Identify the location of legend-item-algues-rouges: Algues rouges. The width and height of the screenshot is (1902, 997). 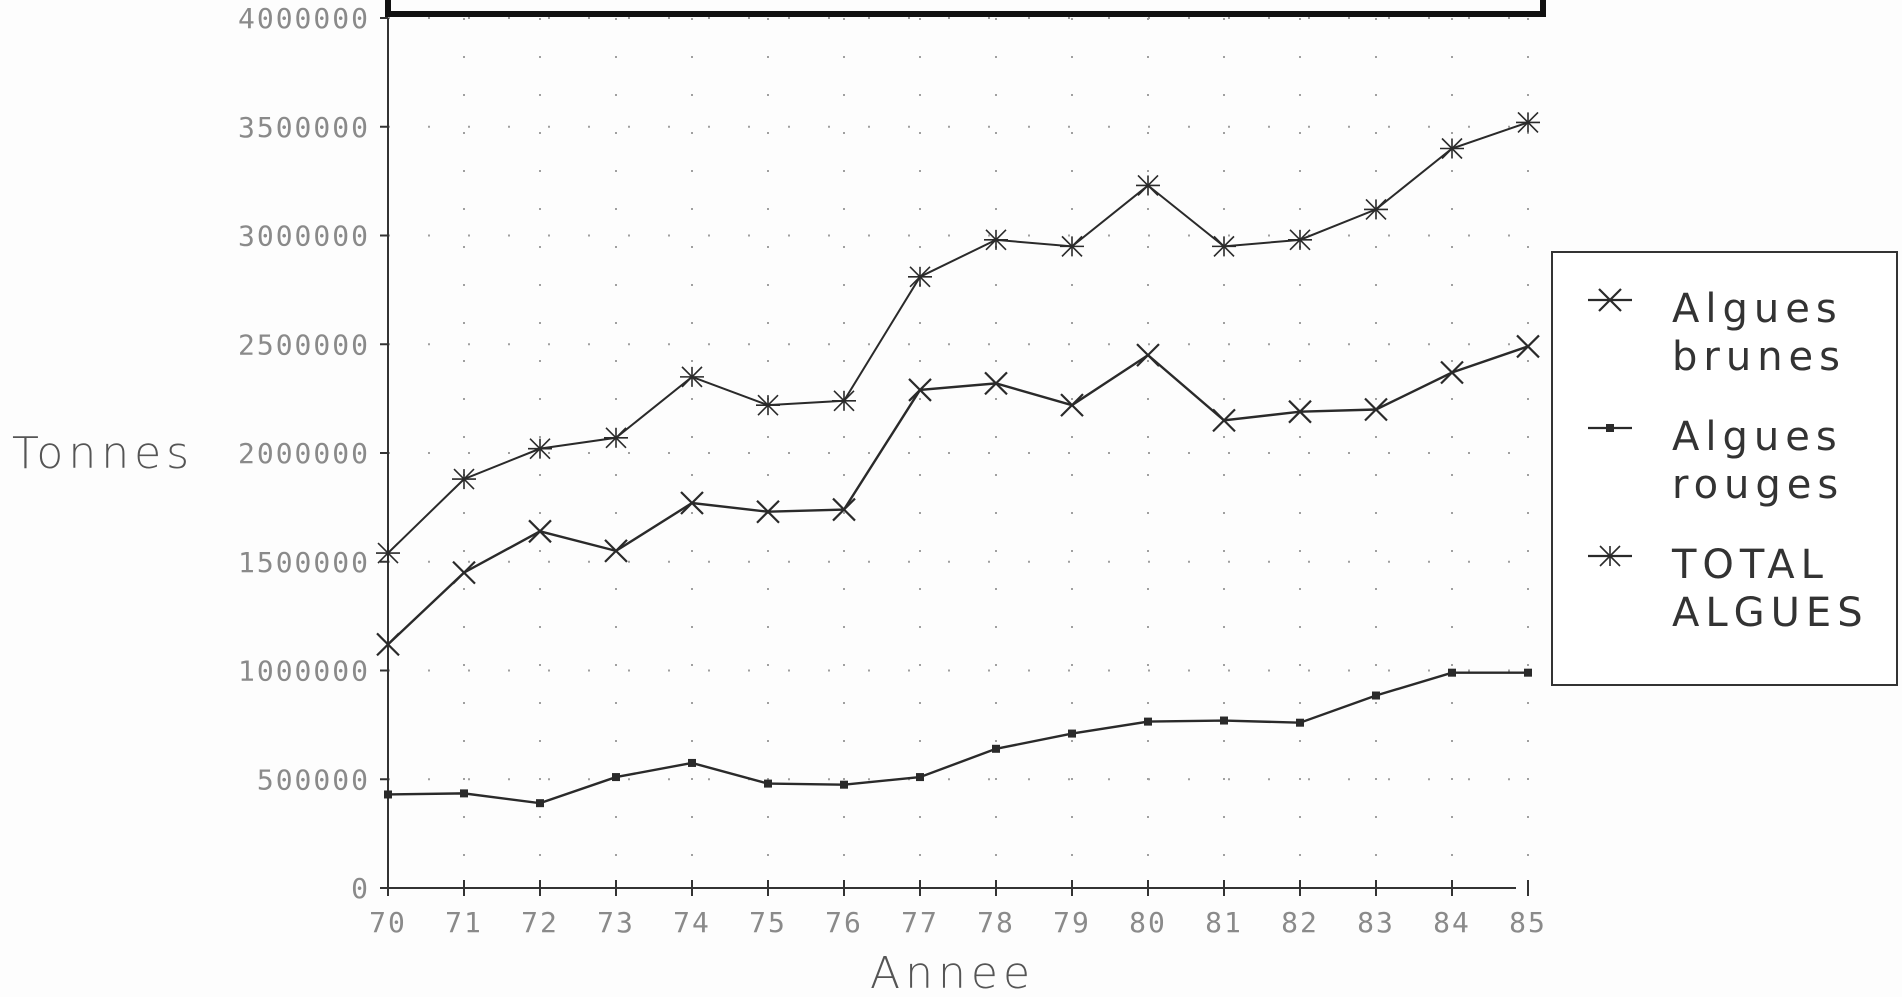
(1716, 461).